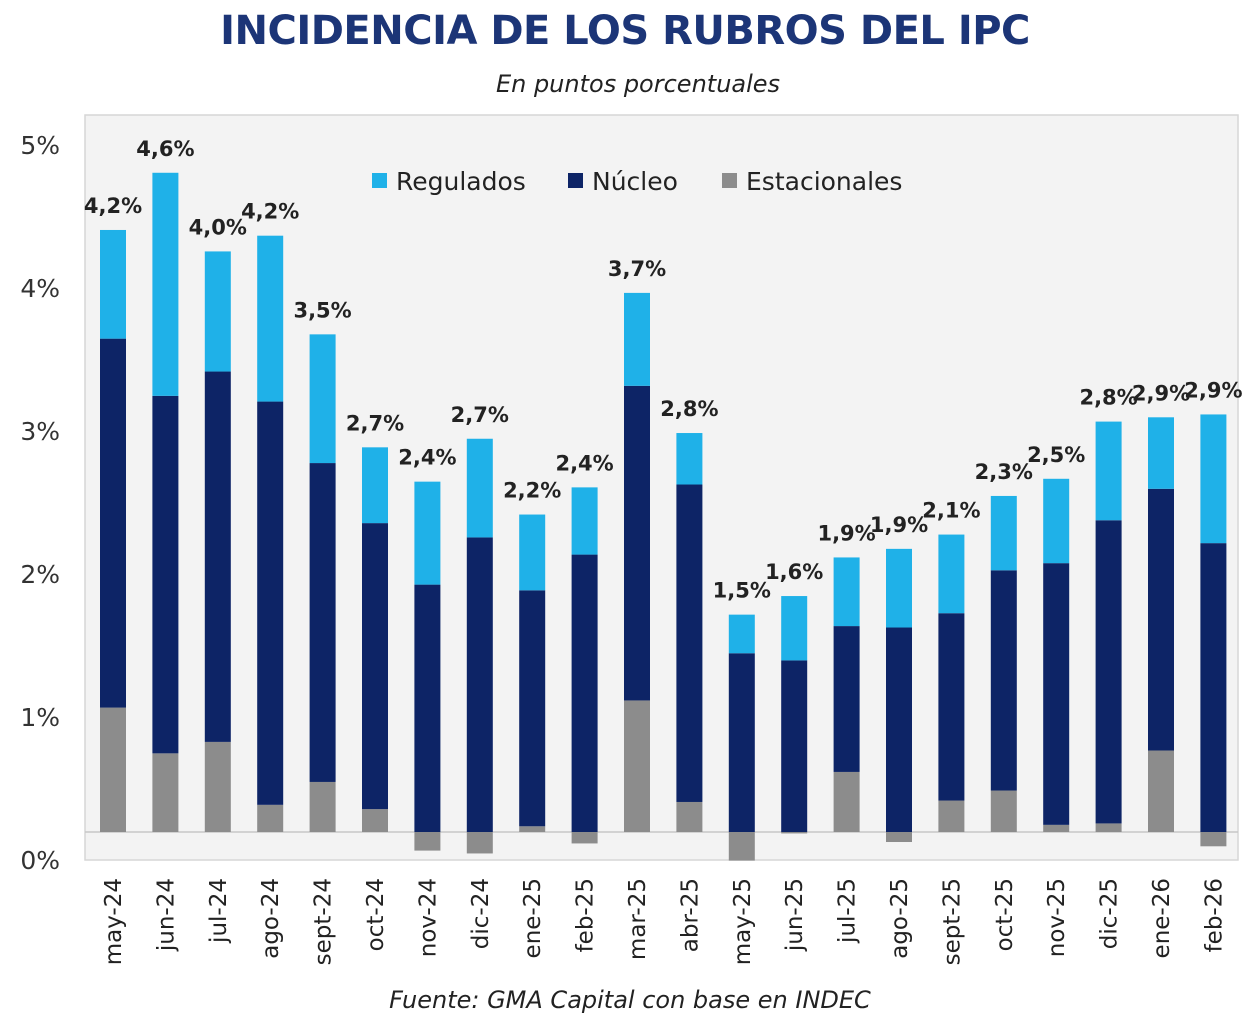 The width and height of the screenshot is (1250, 1035). What do you see at coordinates (795, 915) in the screenshot?
I see `x-tick-label: jun-25` at bounding box center [795, 915].